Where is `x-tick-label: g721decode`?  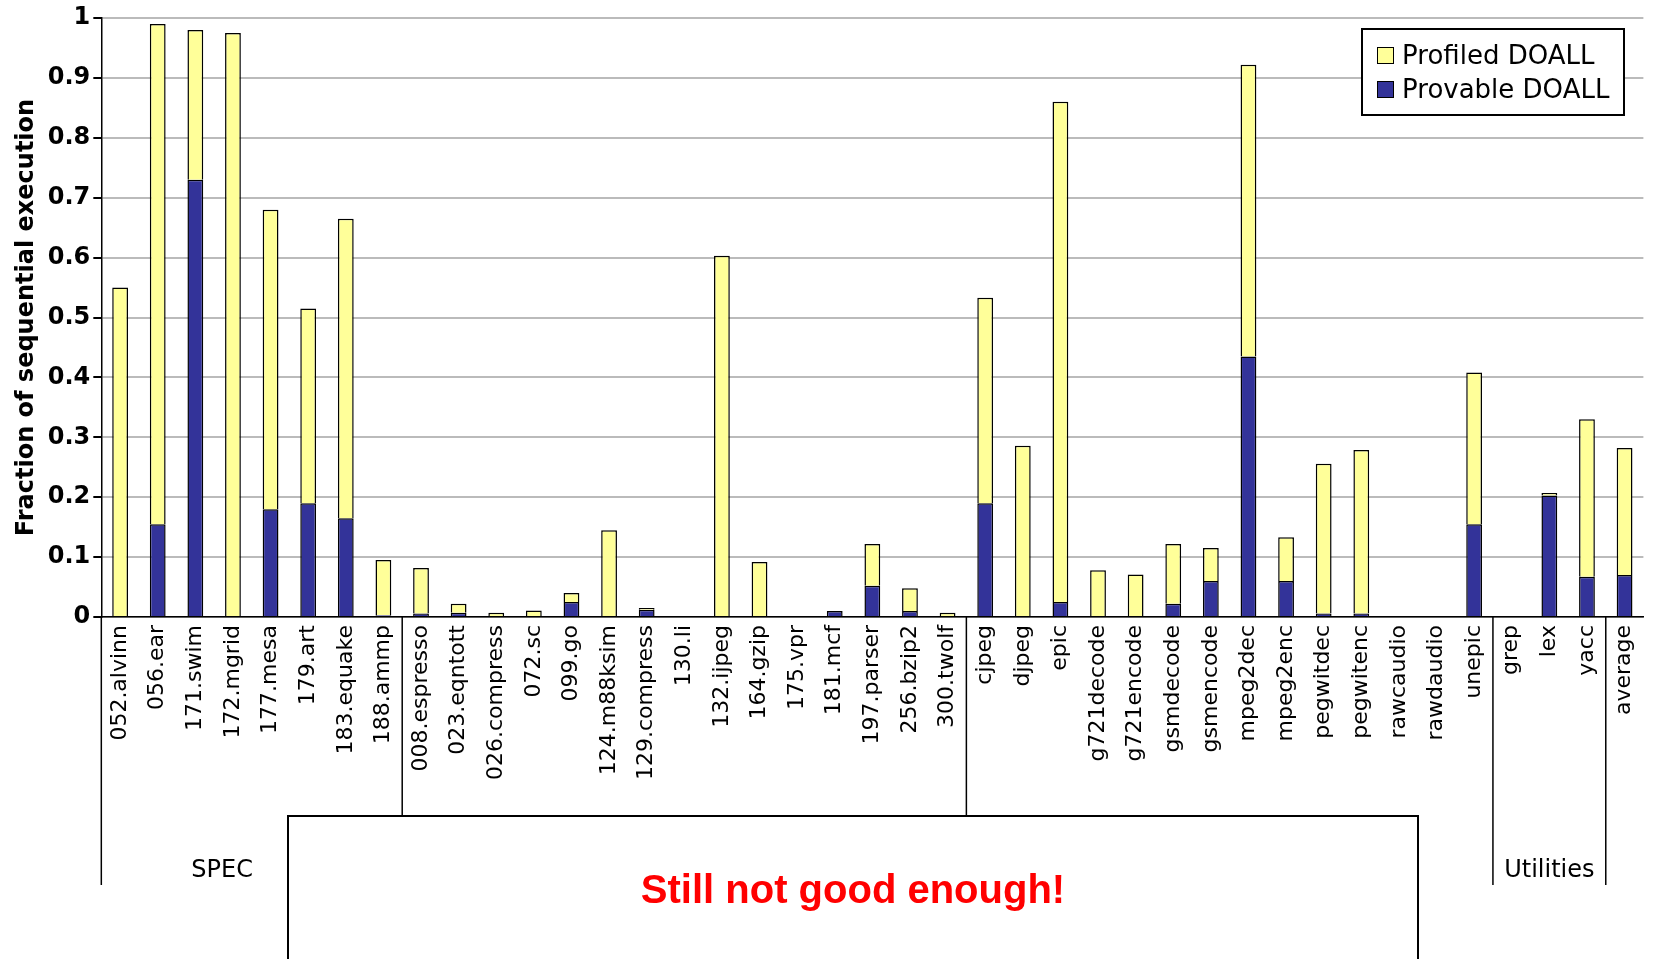 x-tick-label: g721decode is located at coordinates (1096, 693).